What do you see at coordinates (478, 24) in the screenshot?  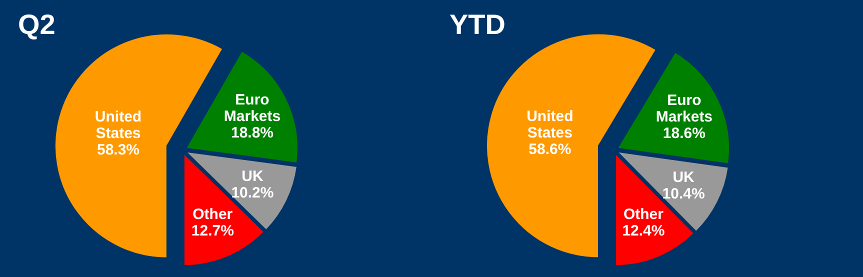 I see `chart-title: YTD` at bounding box center [478, 24].